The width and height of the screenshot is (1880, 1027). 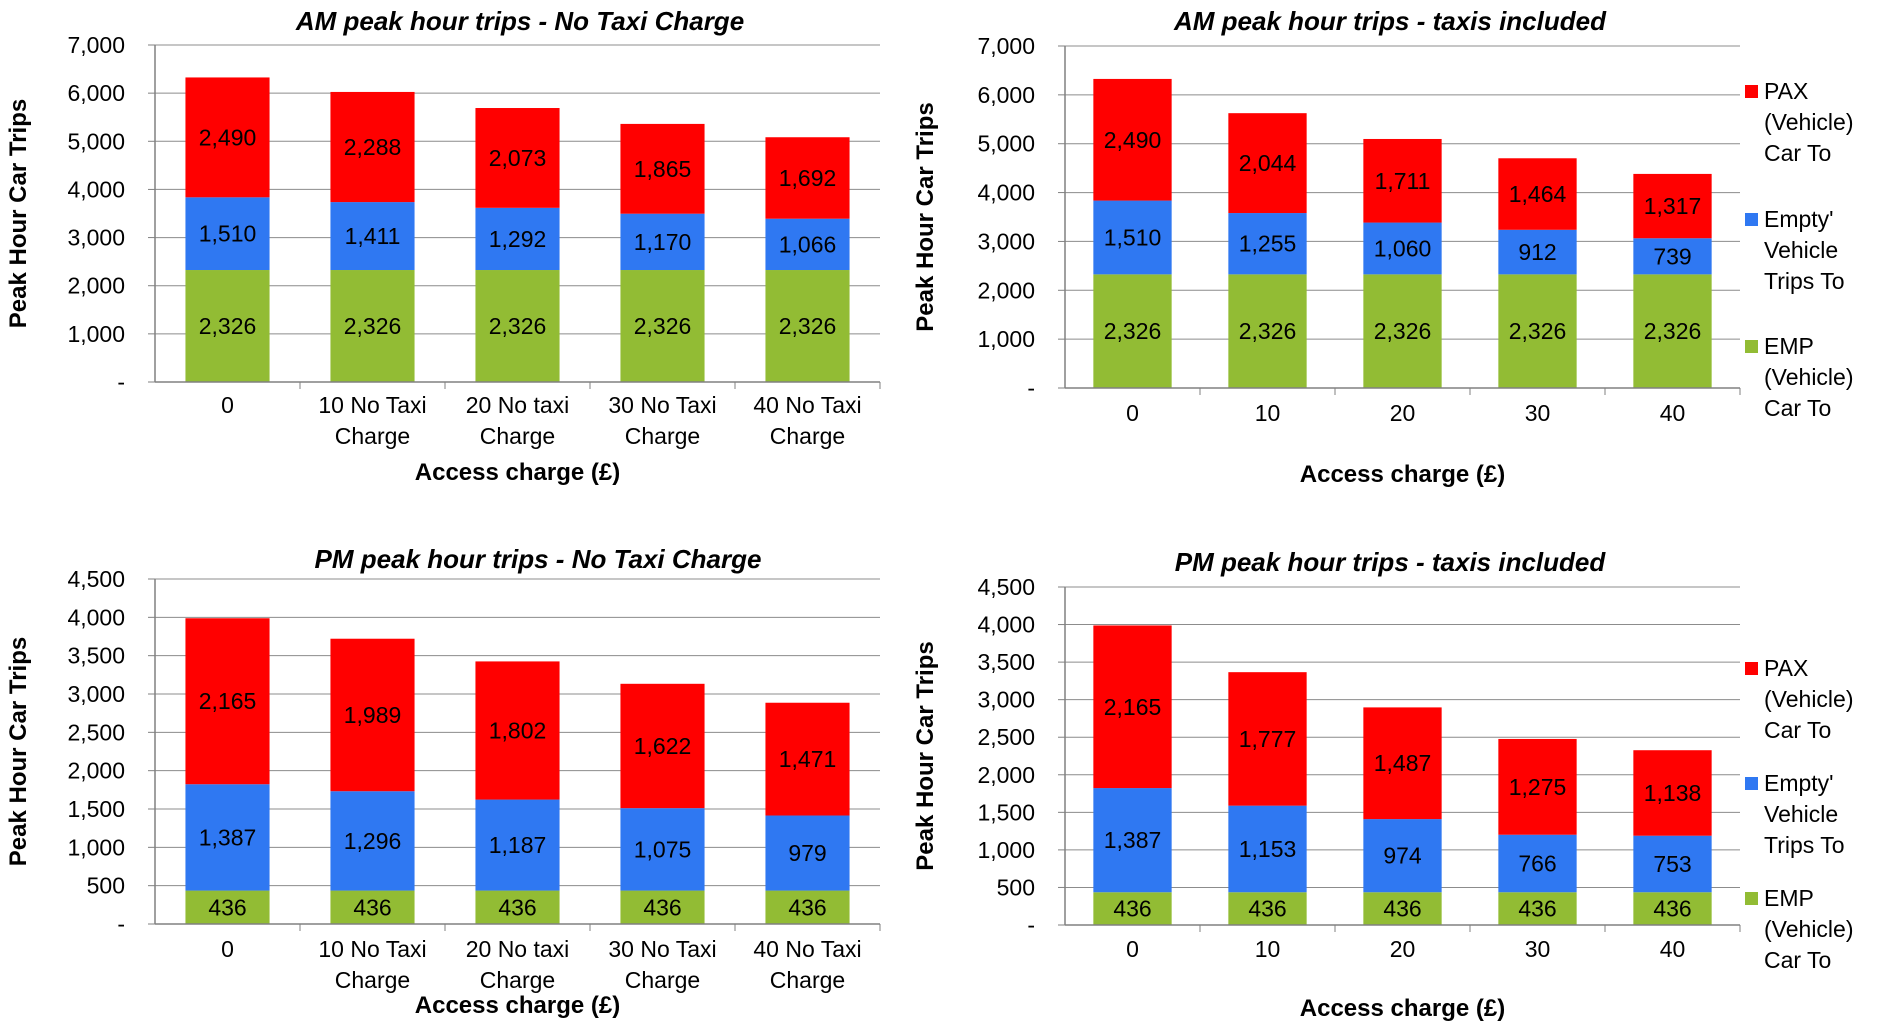 What do you see at coordinates (373, 715) in the screenshot?
I see `data-label-pax: 1,989` at bounding box center [373, 715].